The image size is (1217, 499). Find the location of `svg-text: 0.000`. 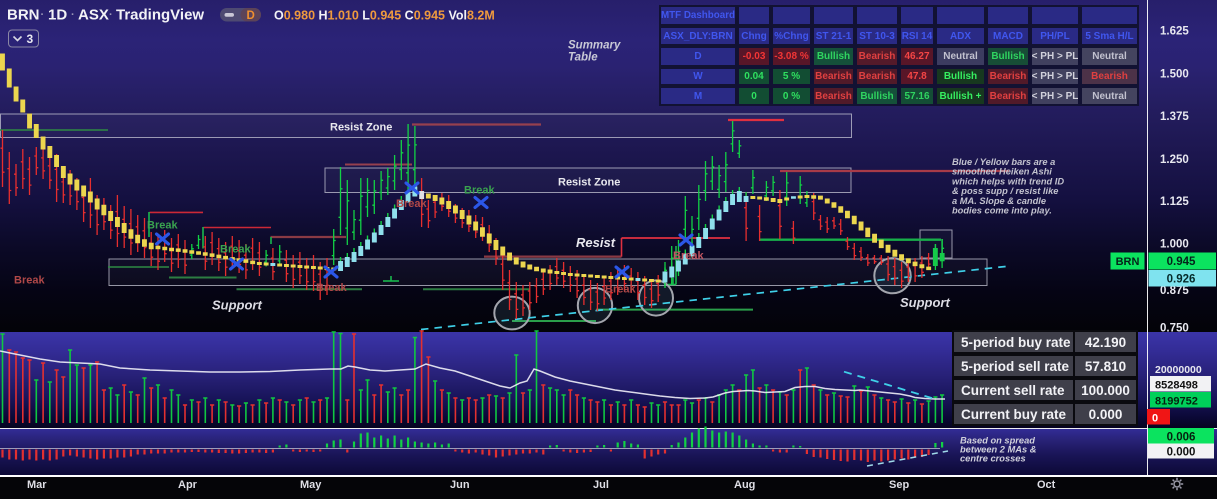

svg-text: 0.000 is located at coordinates (1181, 453).